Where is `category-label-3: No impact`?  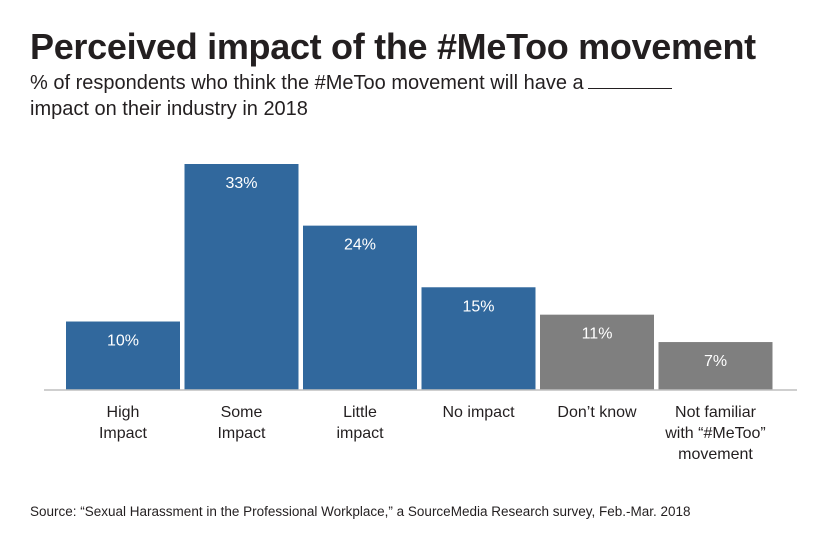 category-label-3: No impact is located at coordinates (478, 412).